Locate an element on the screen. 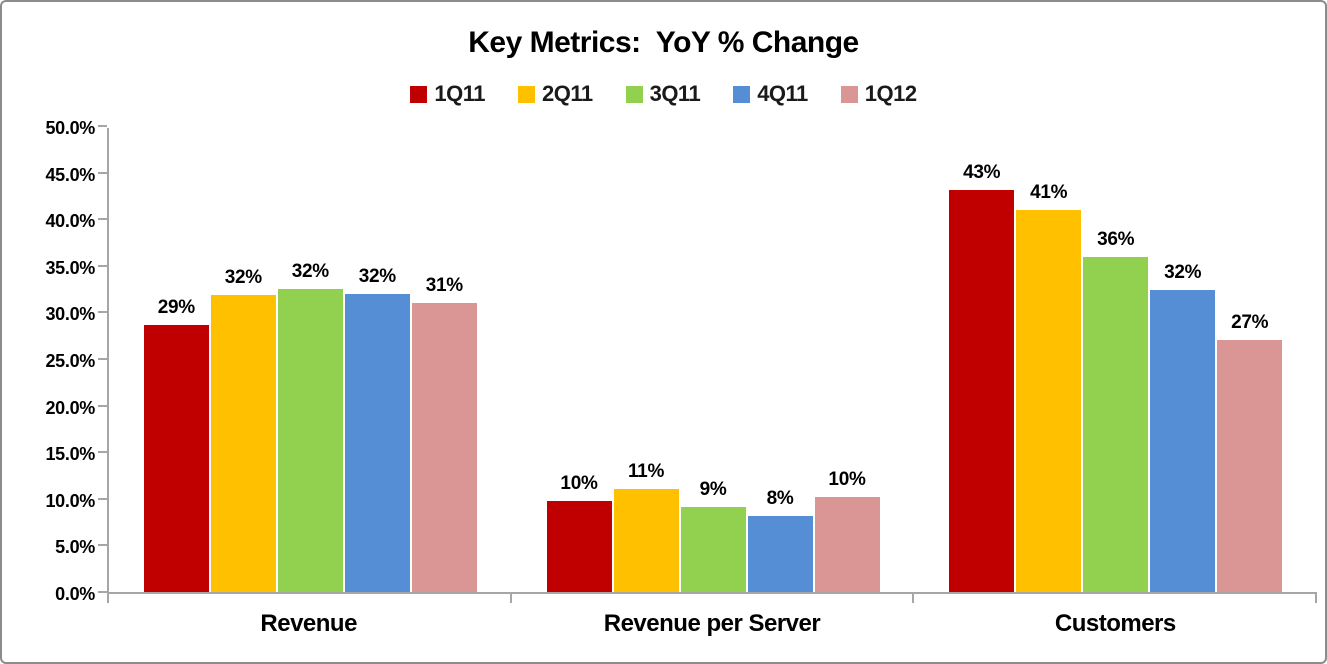 The width and height of the screenshot is (1327, 664). legend: 1Q11 2Q11 3Q11 4Q11 1Q12 is located at coordinates (663, 94).